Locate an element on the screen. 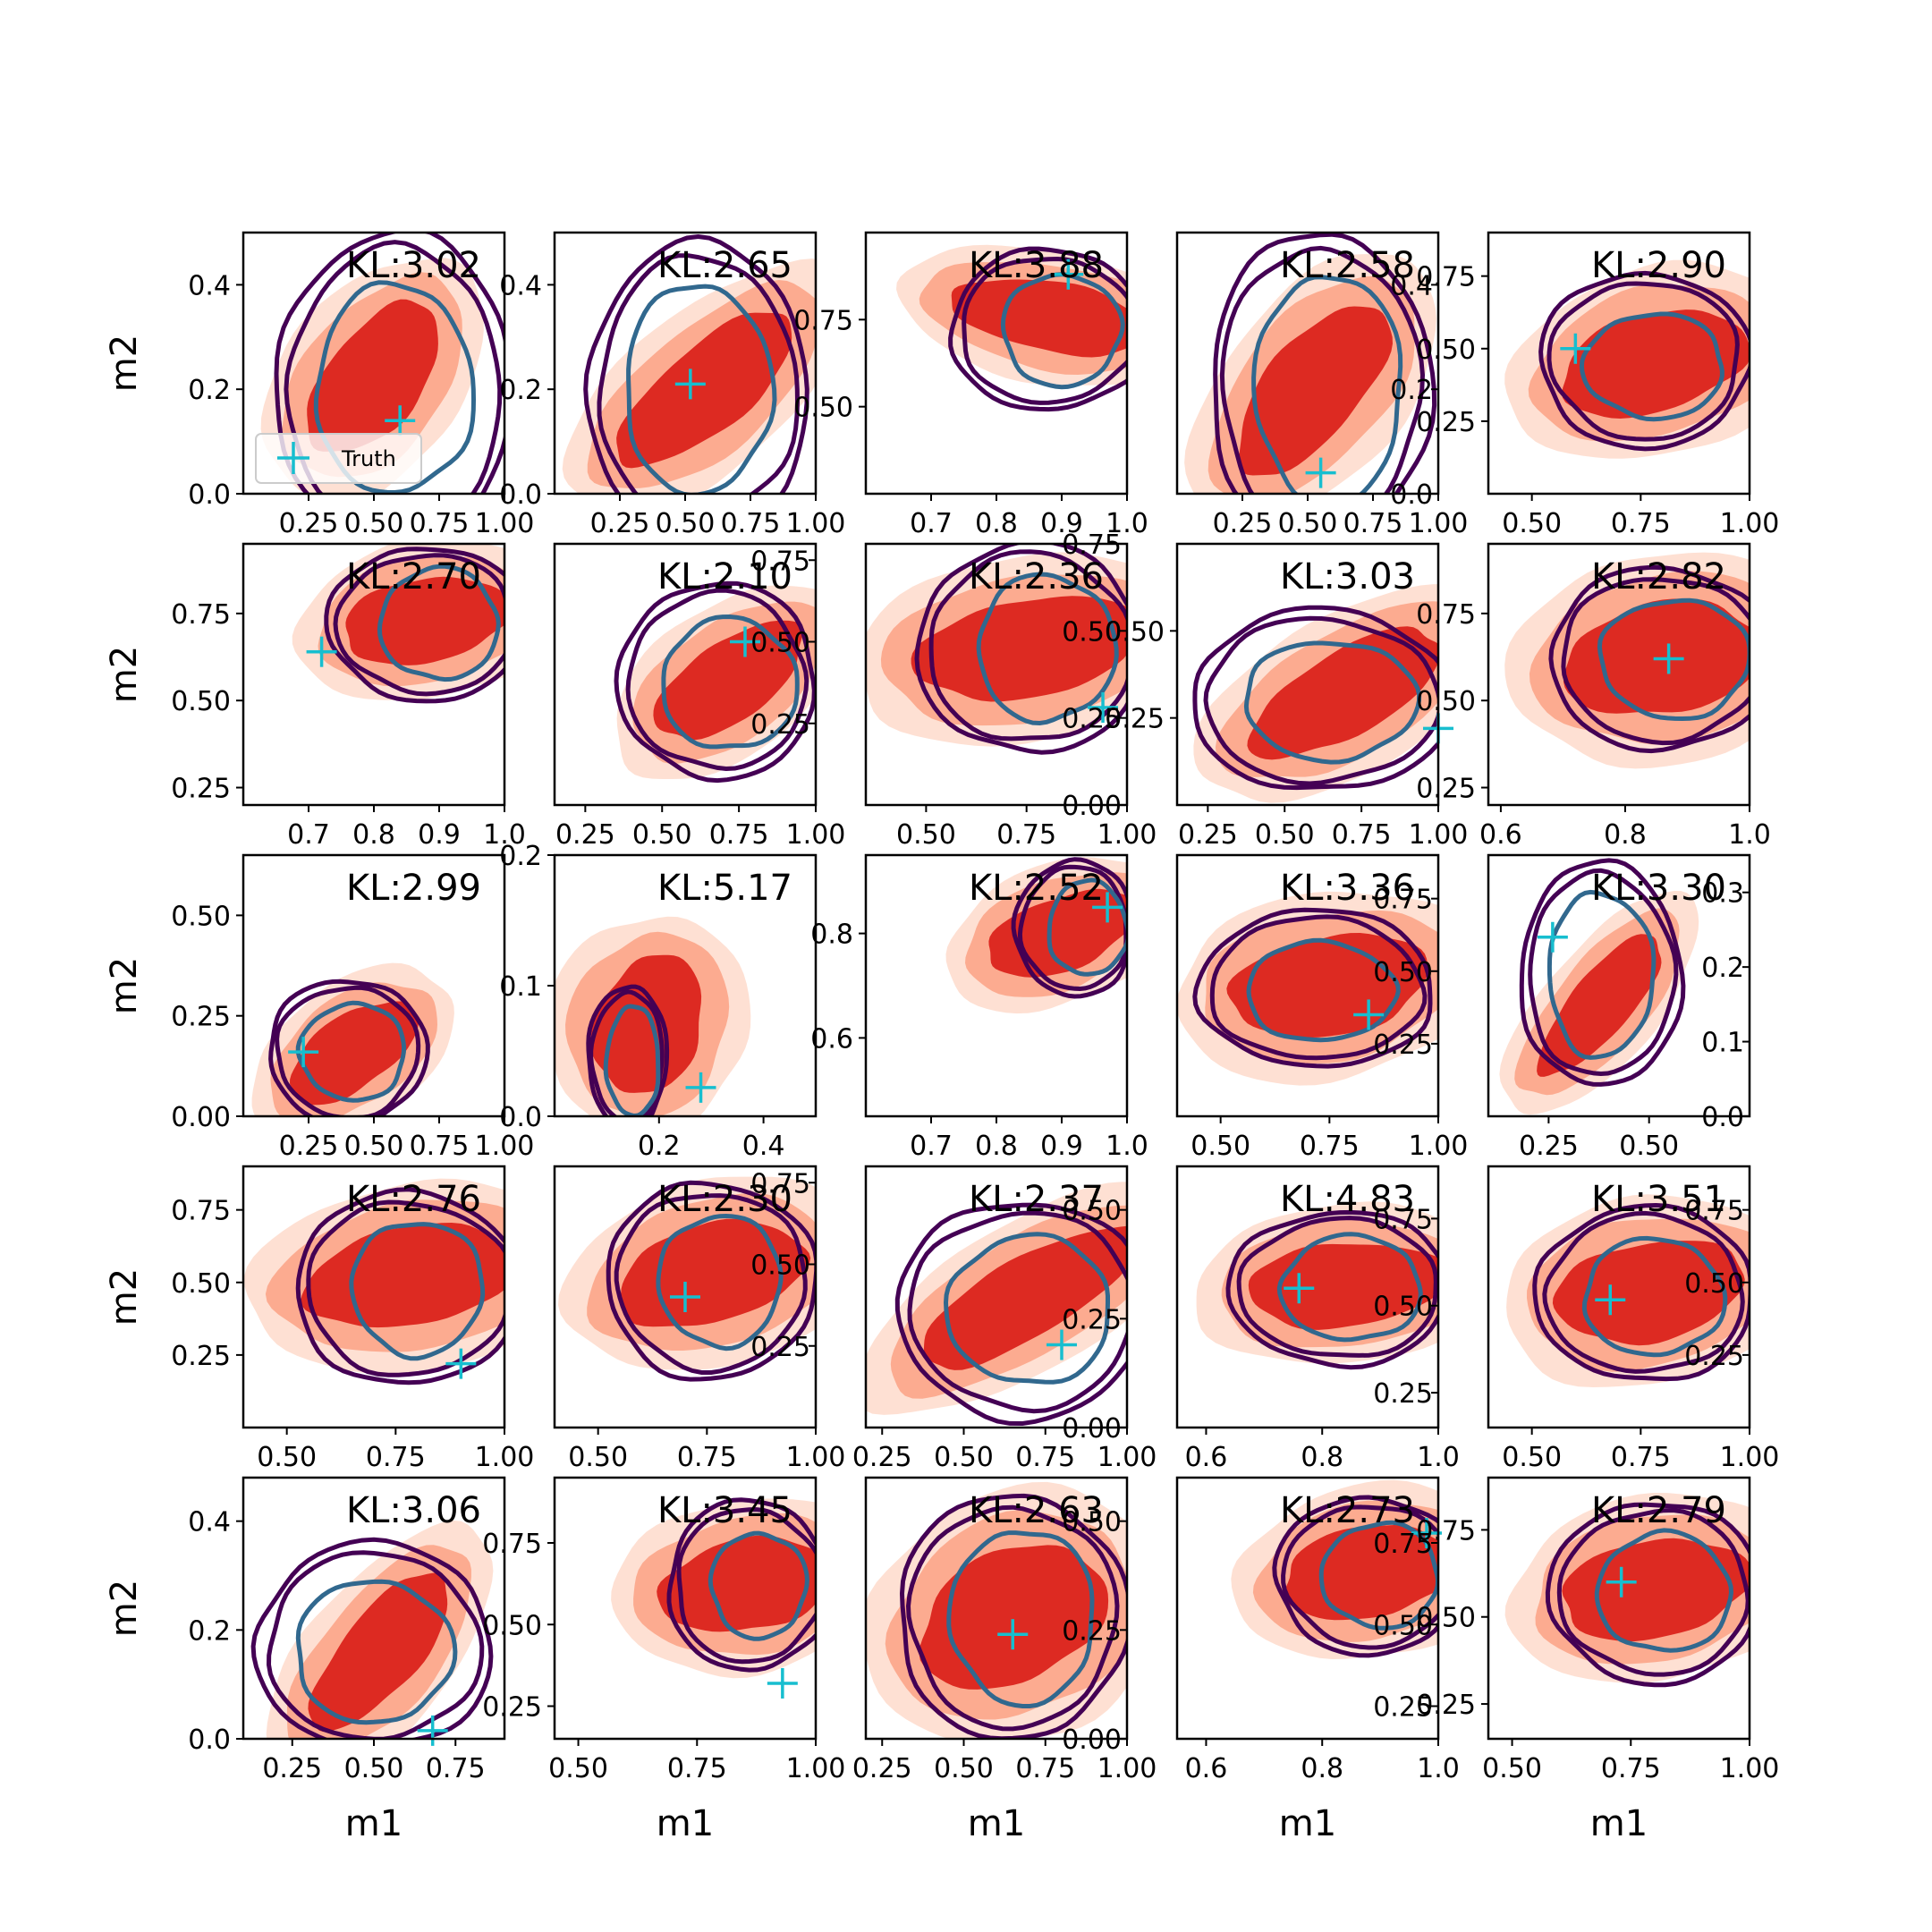  panel-5-1: 0.25 0.50 0.75 0.0 0.2 0.4 KL:3.06 m2 m1 is located at coordinates (305, 1660).